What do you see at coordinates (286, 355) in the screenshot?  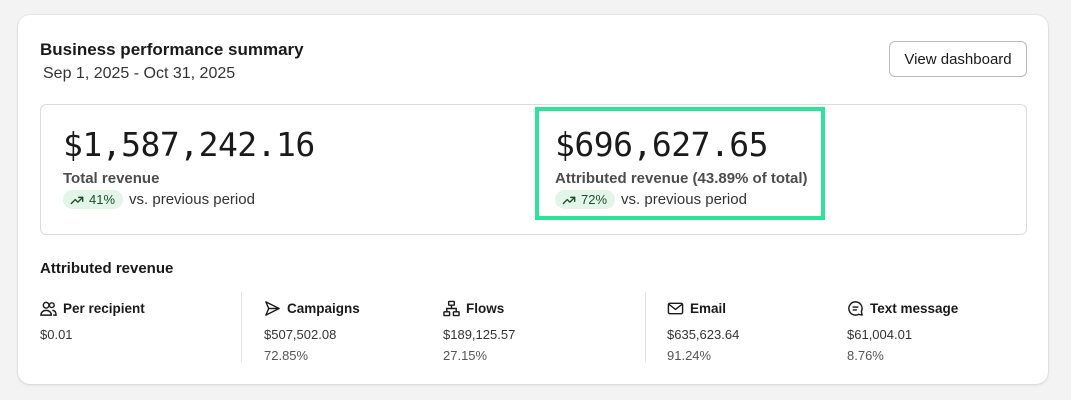 I see `stat-share: 72.85%` at bounding box center [286, 355].